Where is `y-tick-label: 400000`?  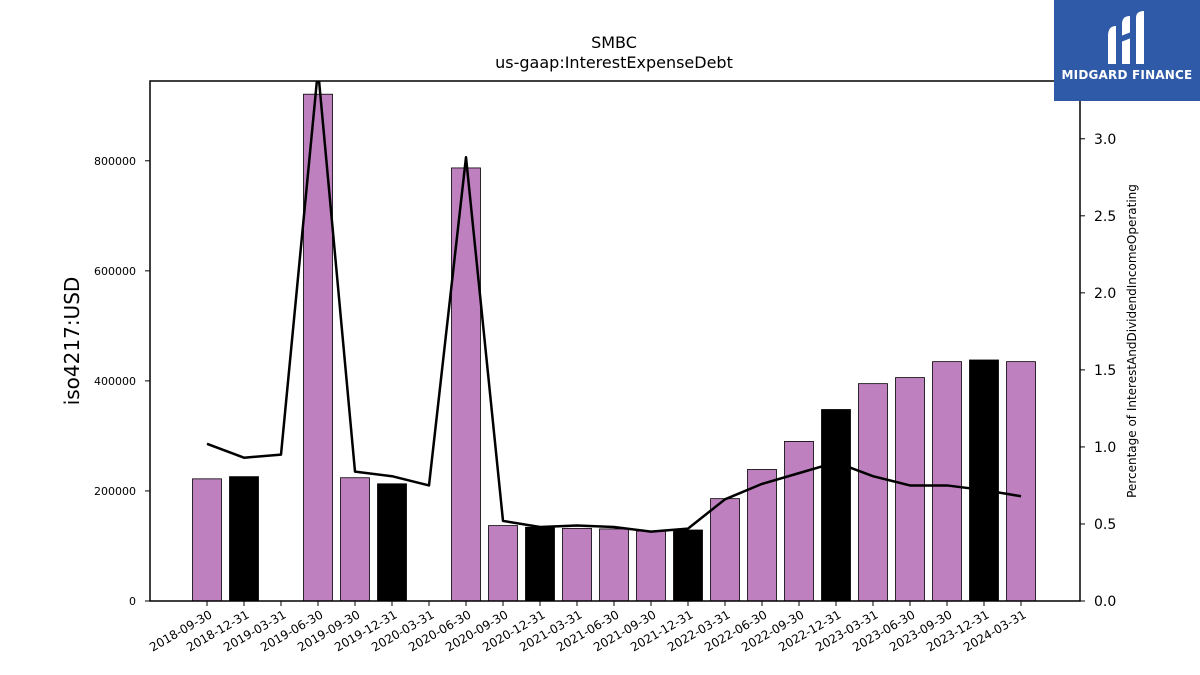 y-tick-label: 400000 is located at coordinates (115, 381).